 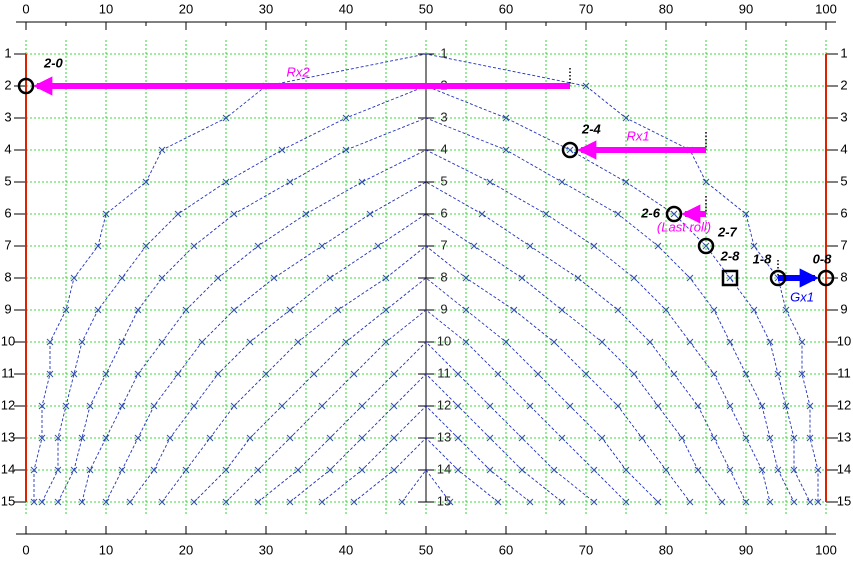 What do you see at coordinates (444, 436) in the screenshot?
I see `y-tick-label: 13` at bounding box center [444, 436].